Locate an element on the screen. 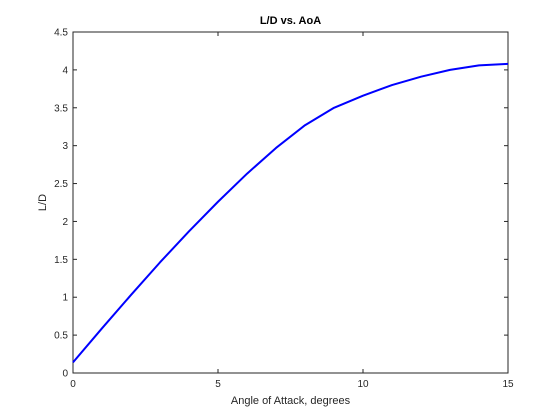 The width and height of the screenshot is (560, 420). x-tick-label: 10 is located at coordinates (363, 384).